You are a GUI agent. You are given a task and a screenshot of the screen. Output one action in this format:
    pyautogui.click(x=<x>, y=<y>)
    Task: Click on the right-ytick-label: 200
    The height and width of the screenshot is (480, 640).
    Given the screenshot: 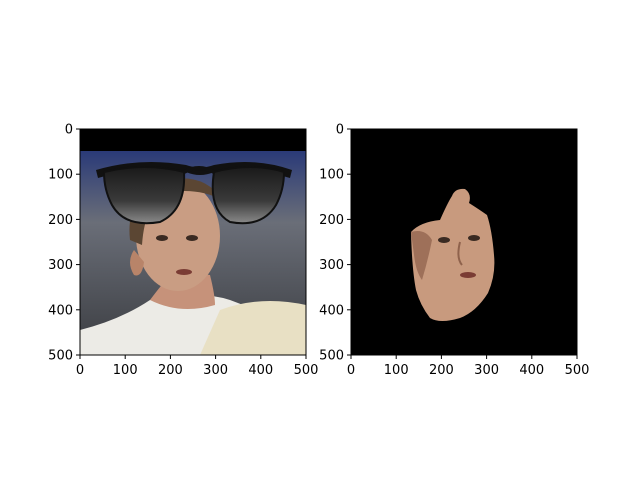 What is the action you would take?
    pyautogui.click(x=331, y=220)
    